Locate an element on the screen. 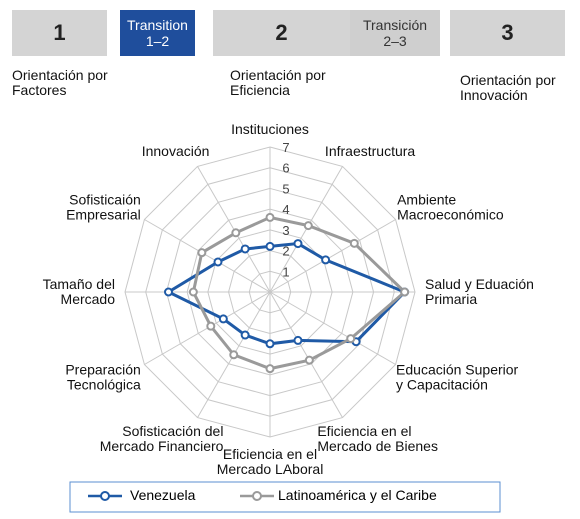  axis-label: Innovación is located at coordinates (175, 150).